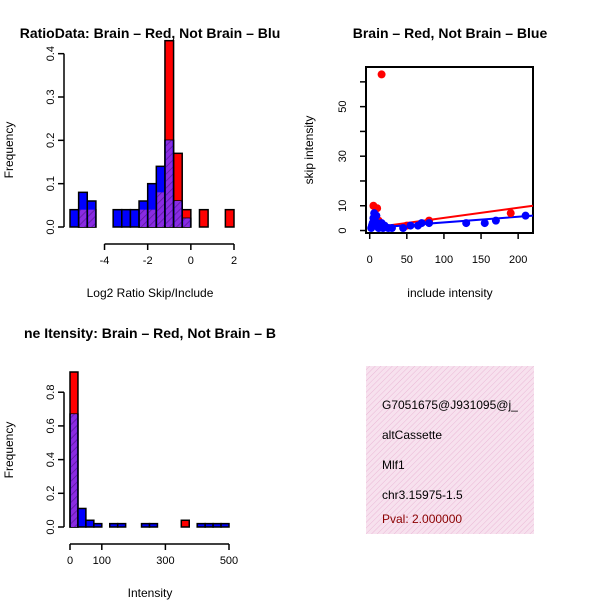 The width and height of the screenshot is (600, 600). I want to click on ratio-histogram-axes: 0.0 0.1 0.2 0.3 0.4 -4 -2 0 2, so click(141, 156).